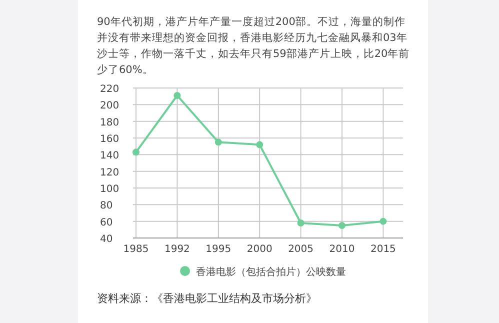 Image resolution: width=499 pixels, height=323 pixels. I want to click on x-tick-label: 2010, so click(342, 249).